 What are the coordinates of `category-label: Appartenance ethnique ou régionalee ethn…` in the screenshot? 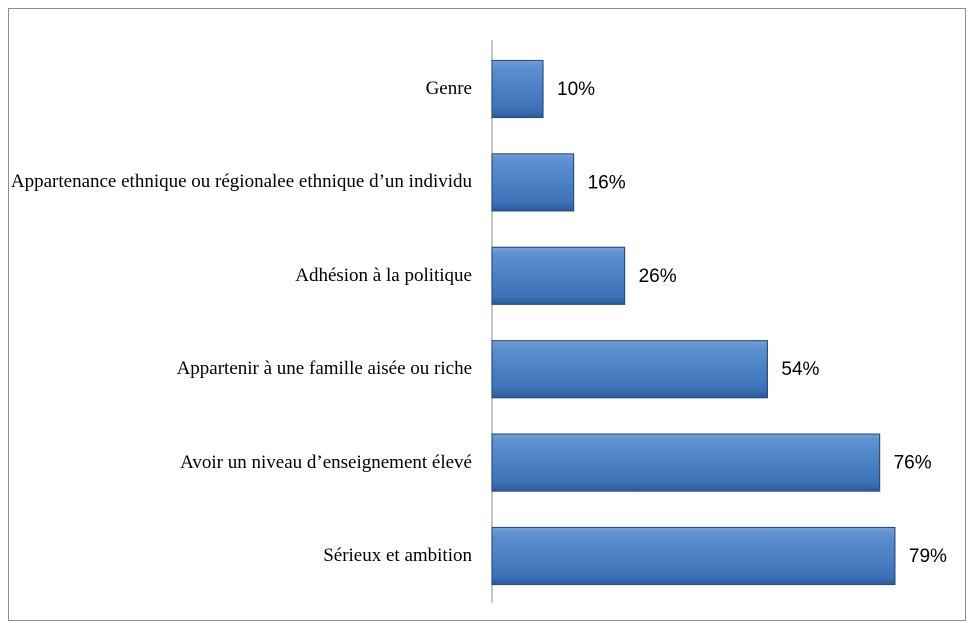 It's located at (241, 182).